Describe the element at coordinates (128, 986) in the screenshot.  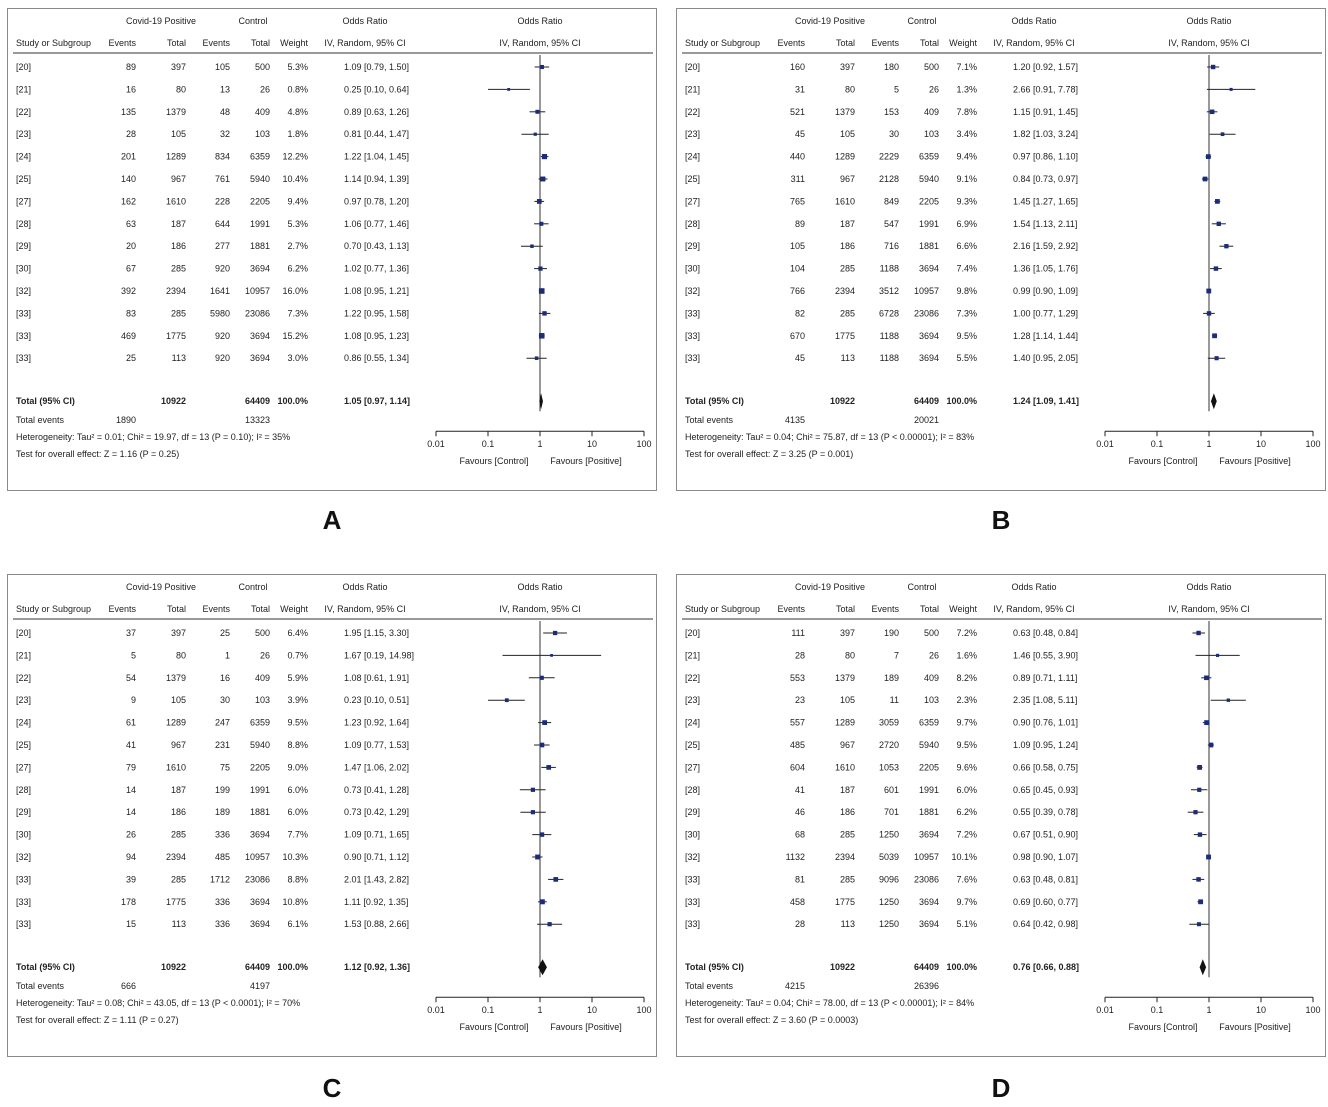
I see `total-events-positive: 666` at that location.